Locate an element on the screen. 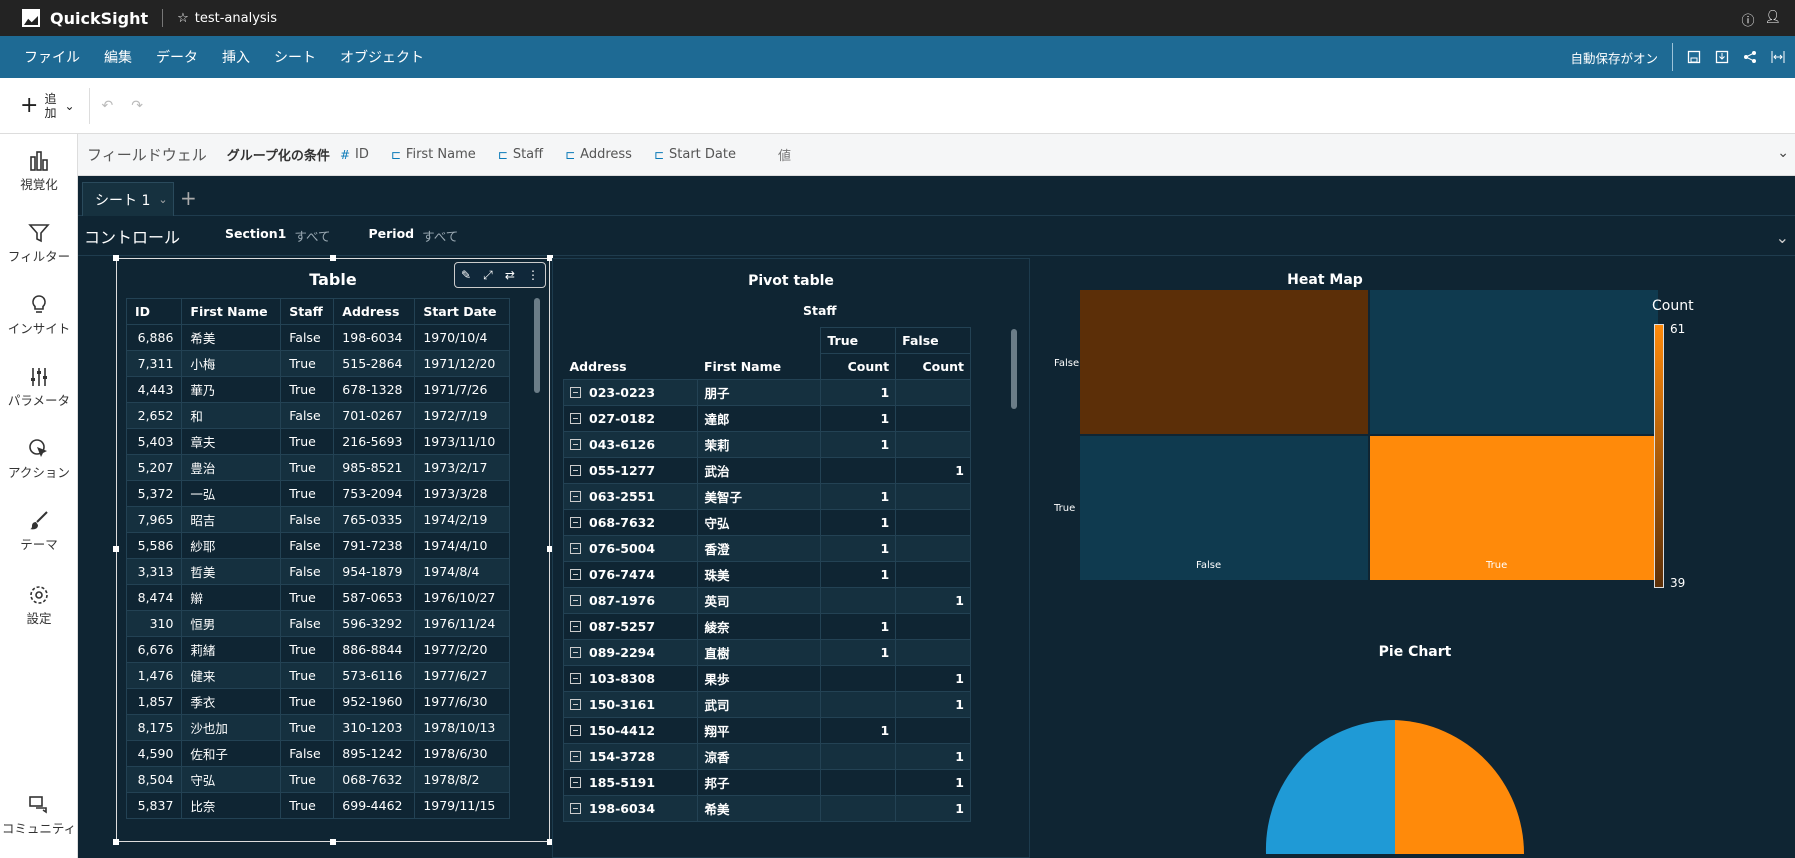 This screenshot has width=1795, height=858. menu-edit: 編集 is located at coordinates (118, 58).